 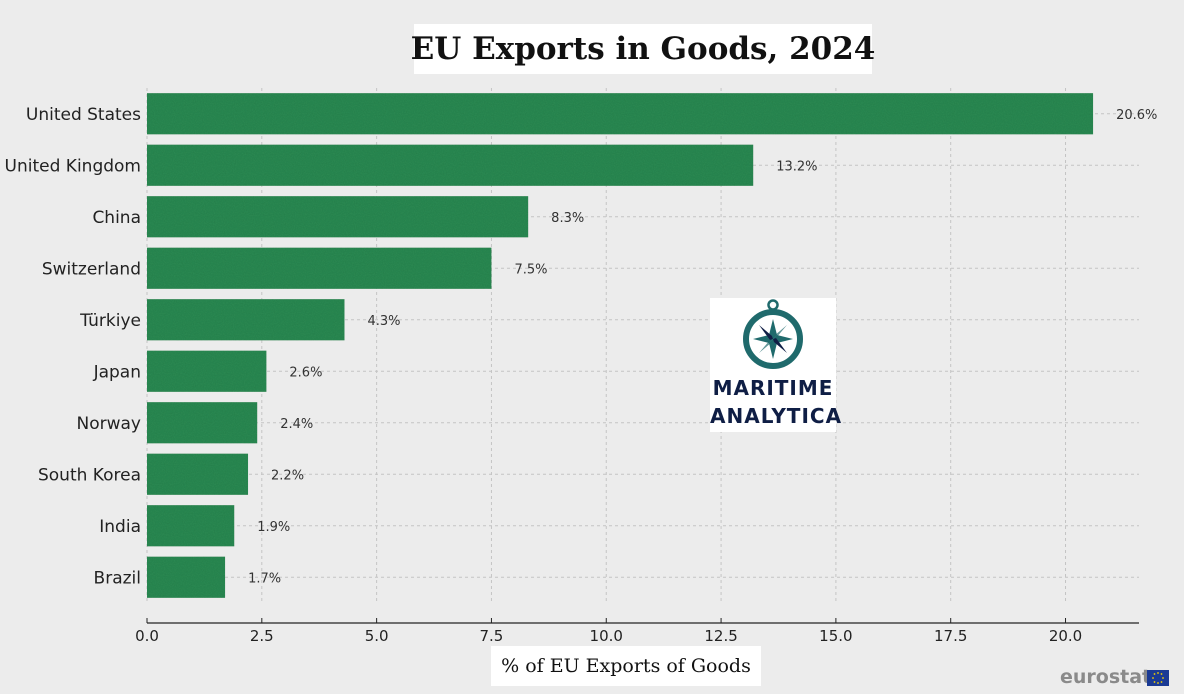 I want to click on x-axis: 0.0 2.5 5.0 7.5 10.0 12.5 15.0 17.5 20.0, so click(x=637, y=631).